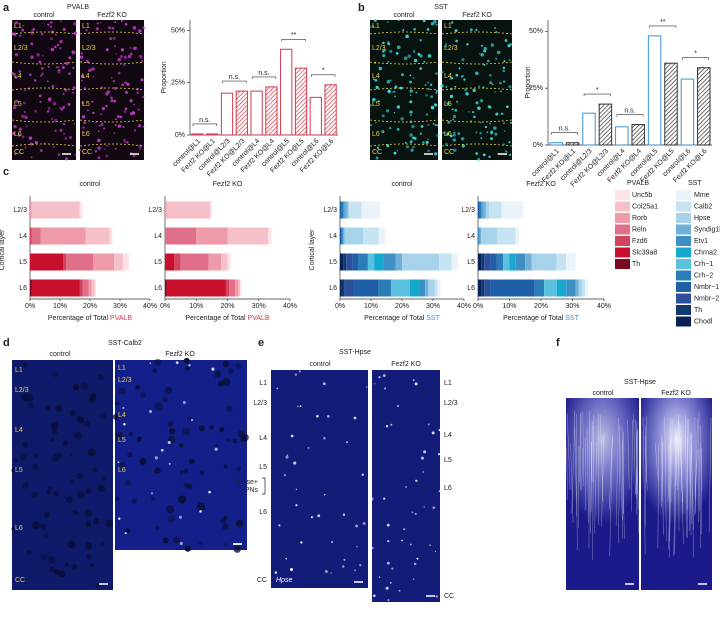 The image size is (720, 623). What do you see at coordinates (433, 318) in the screenshot?
I see `x-axis-label-cell-type: SST` at bounding box center [433, 318].